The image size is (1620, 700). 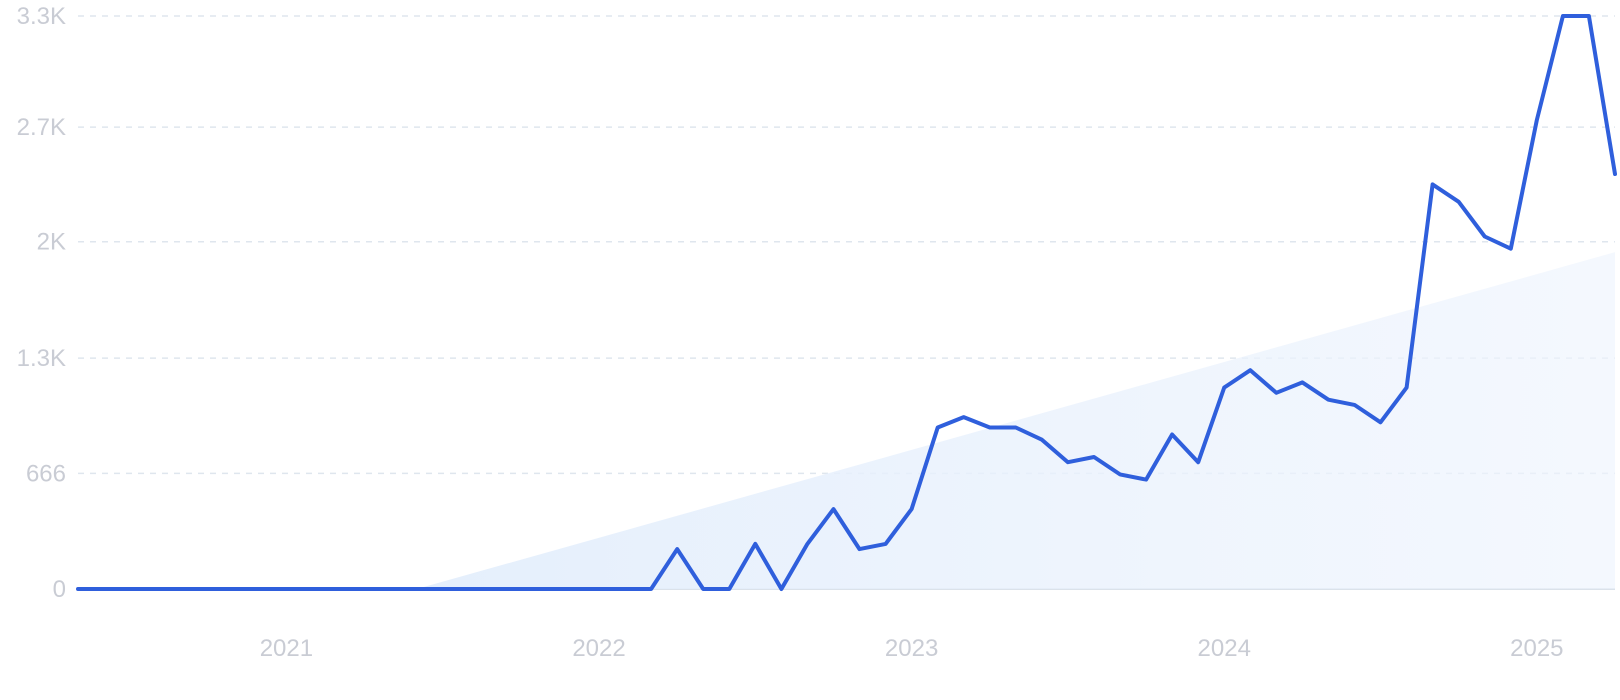 I want to click on x-tick-label: 2023, so click(x=911, y=648).